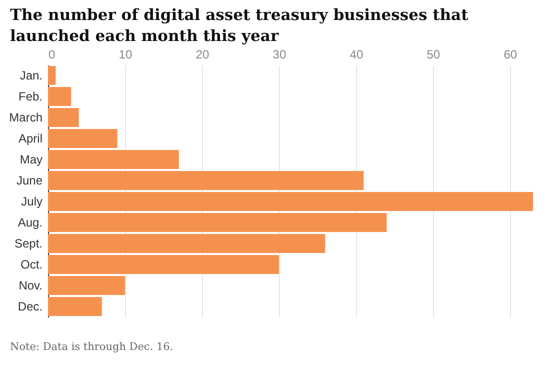  I want to click on y-tick-label: July, so click(31, 201).